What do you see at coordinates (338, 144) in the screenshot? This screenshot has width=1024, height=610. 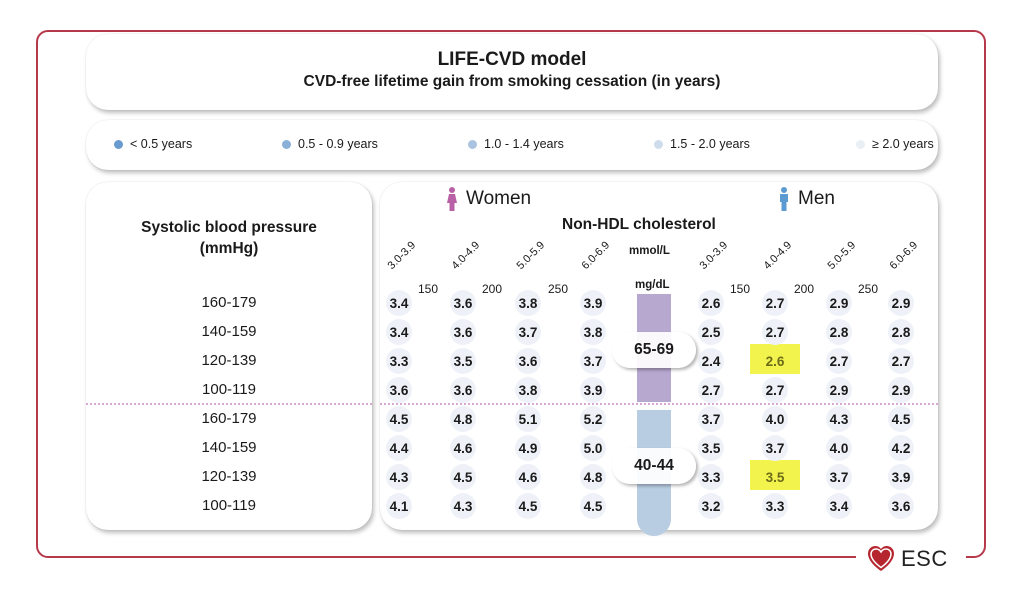 I see `legend-label: 0.5 - 0.9 years` at bounding box center [338, 144].